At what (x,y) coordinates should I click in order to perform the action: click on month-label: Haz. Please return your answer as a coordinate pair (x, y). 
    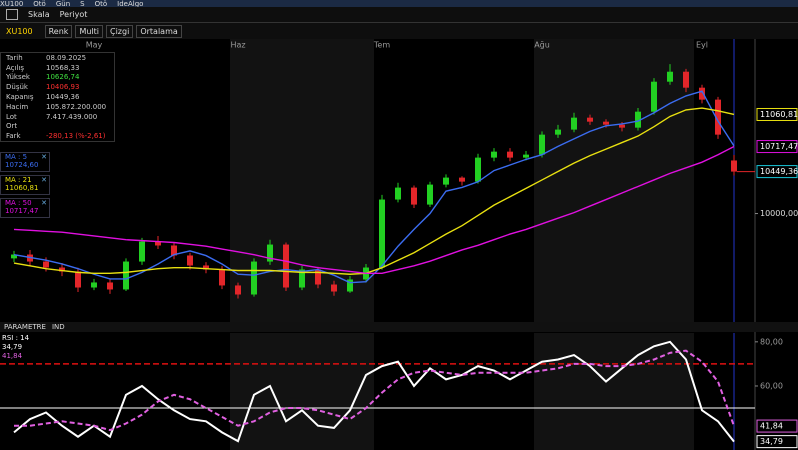
    Looking at the image, I should click on (237, 45).